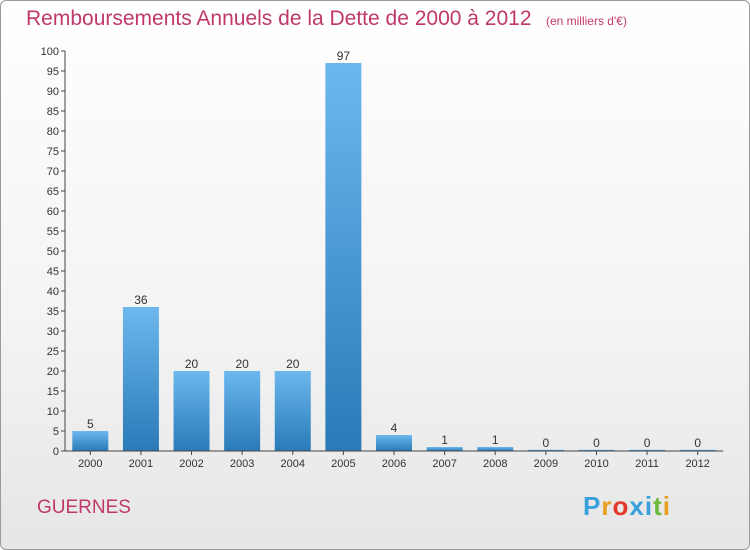  Describe the element at coordinates (90, 424) in the screenshot. I see `data-label-2000: 5` at that location.